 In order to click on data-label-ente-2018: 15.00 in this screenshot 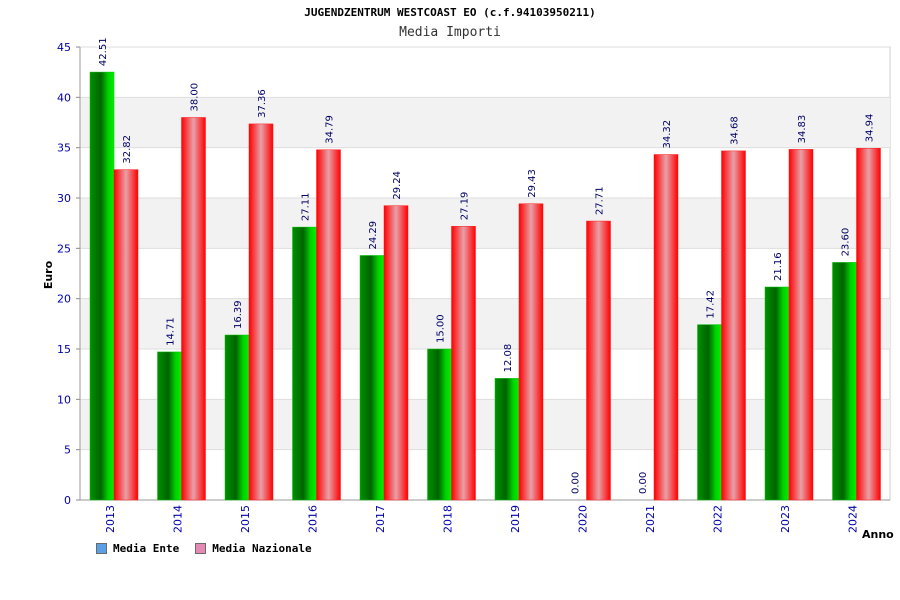, I will do `click(441, 328)`.